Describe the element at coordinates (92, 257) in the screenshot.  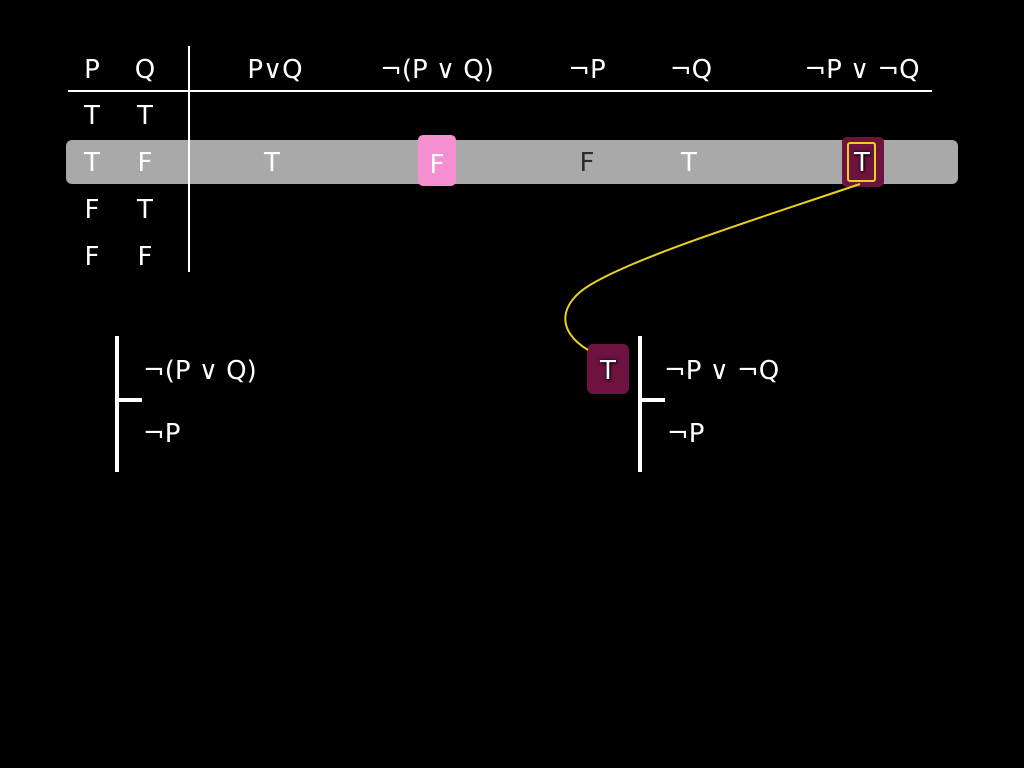
I see `cell-r4-p: F` at that location.